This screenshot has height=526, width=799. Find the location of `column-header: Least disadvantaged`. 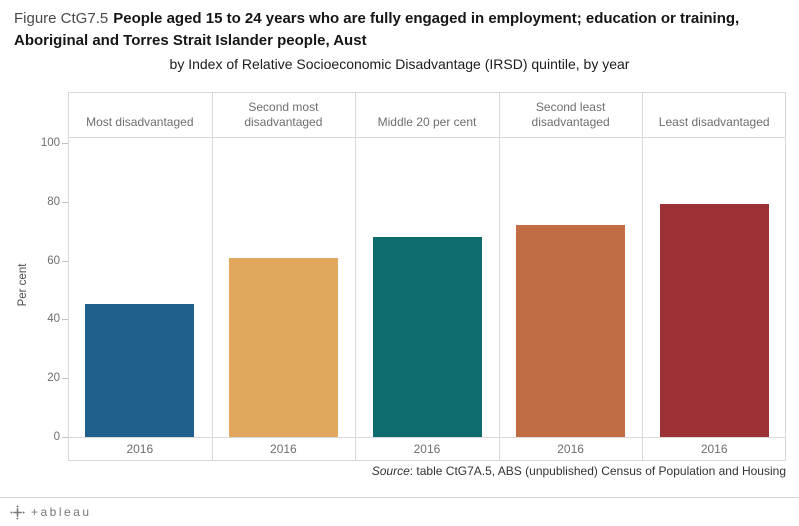

column-header: Least disadvantaged is located at coordinates (714, 122).